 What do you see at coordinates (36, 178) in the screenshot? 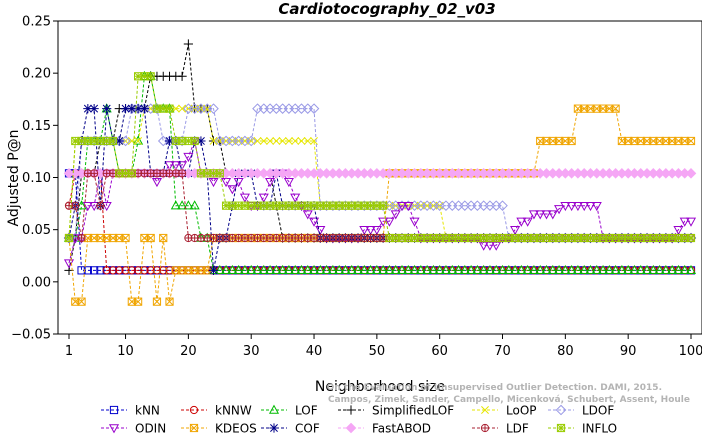
I see `y-tick-label: 0.10` at bounding box center [36, 178].